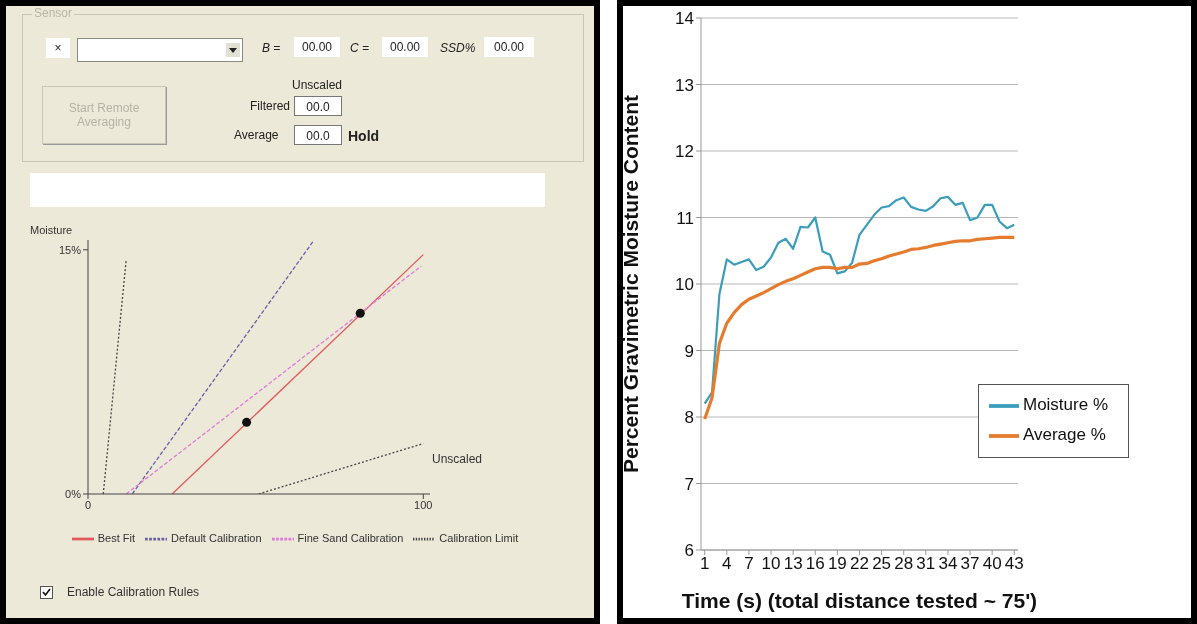 This screenshot has height=624, width=1197. Describe the element at coordinates (689, 551) in the screenshot. I see `y-tick-label: 6` at that location.